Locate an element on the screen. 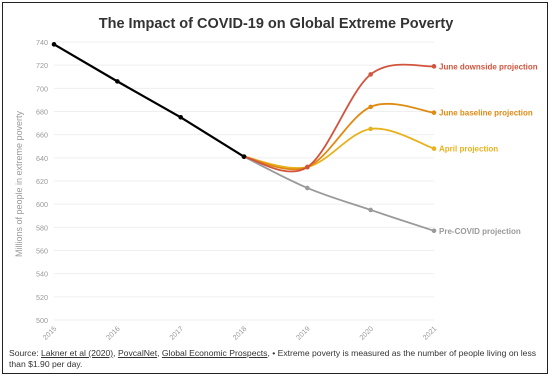 This screenshot has width=552, height=378. source-link-povcalnet: PovcalNet is located at coordinates (137, 353).